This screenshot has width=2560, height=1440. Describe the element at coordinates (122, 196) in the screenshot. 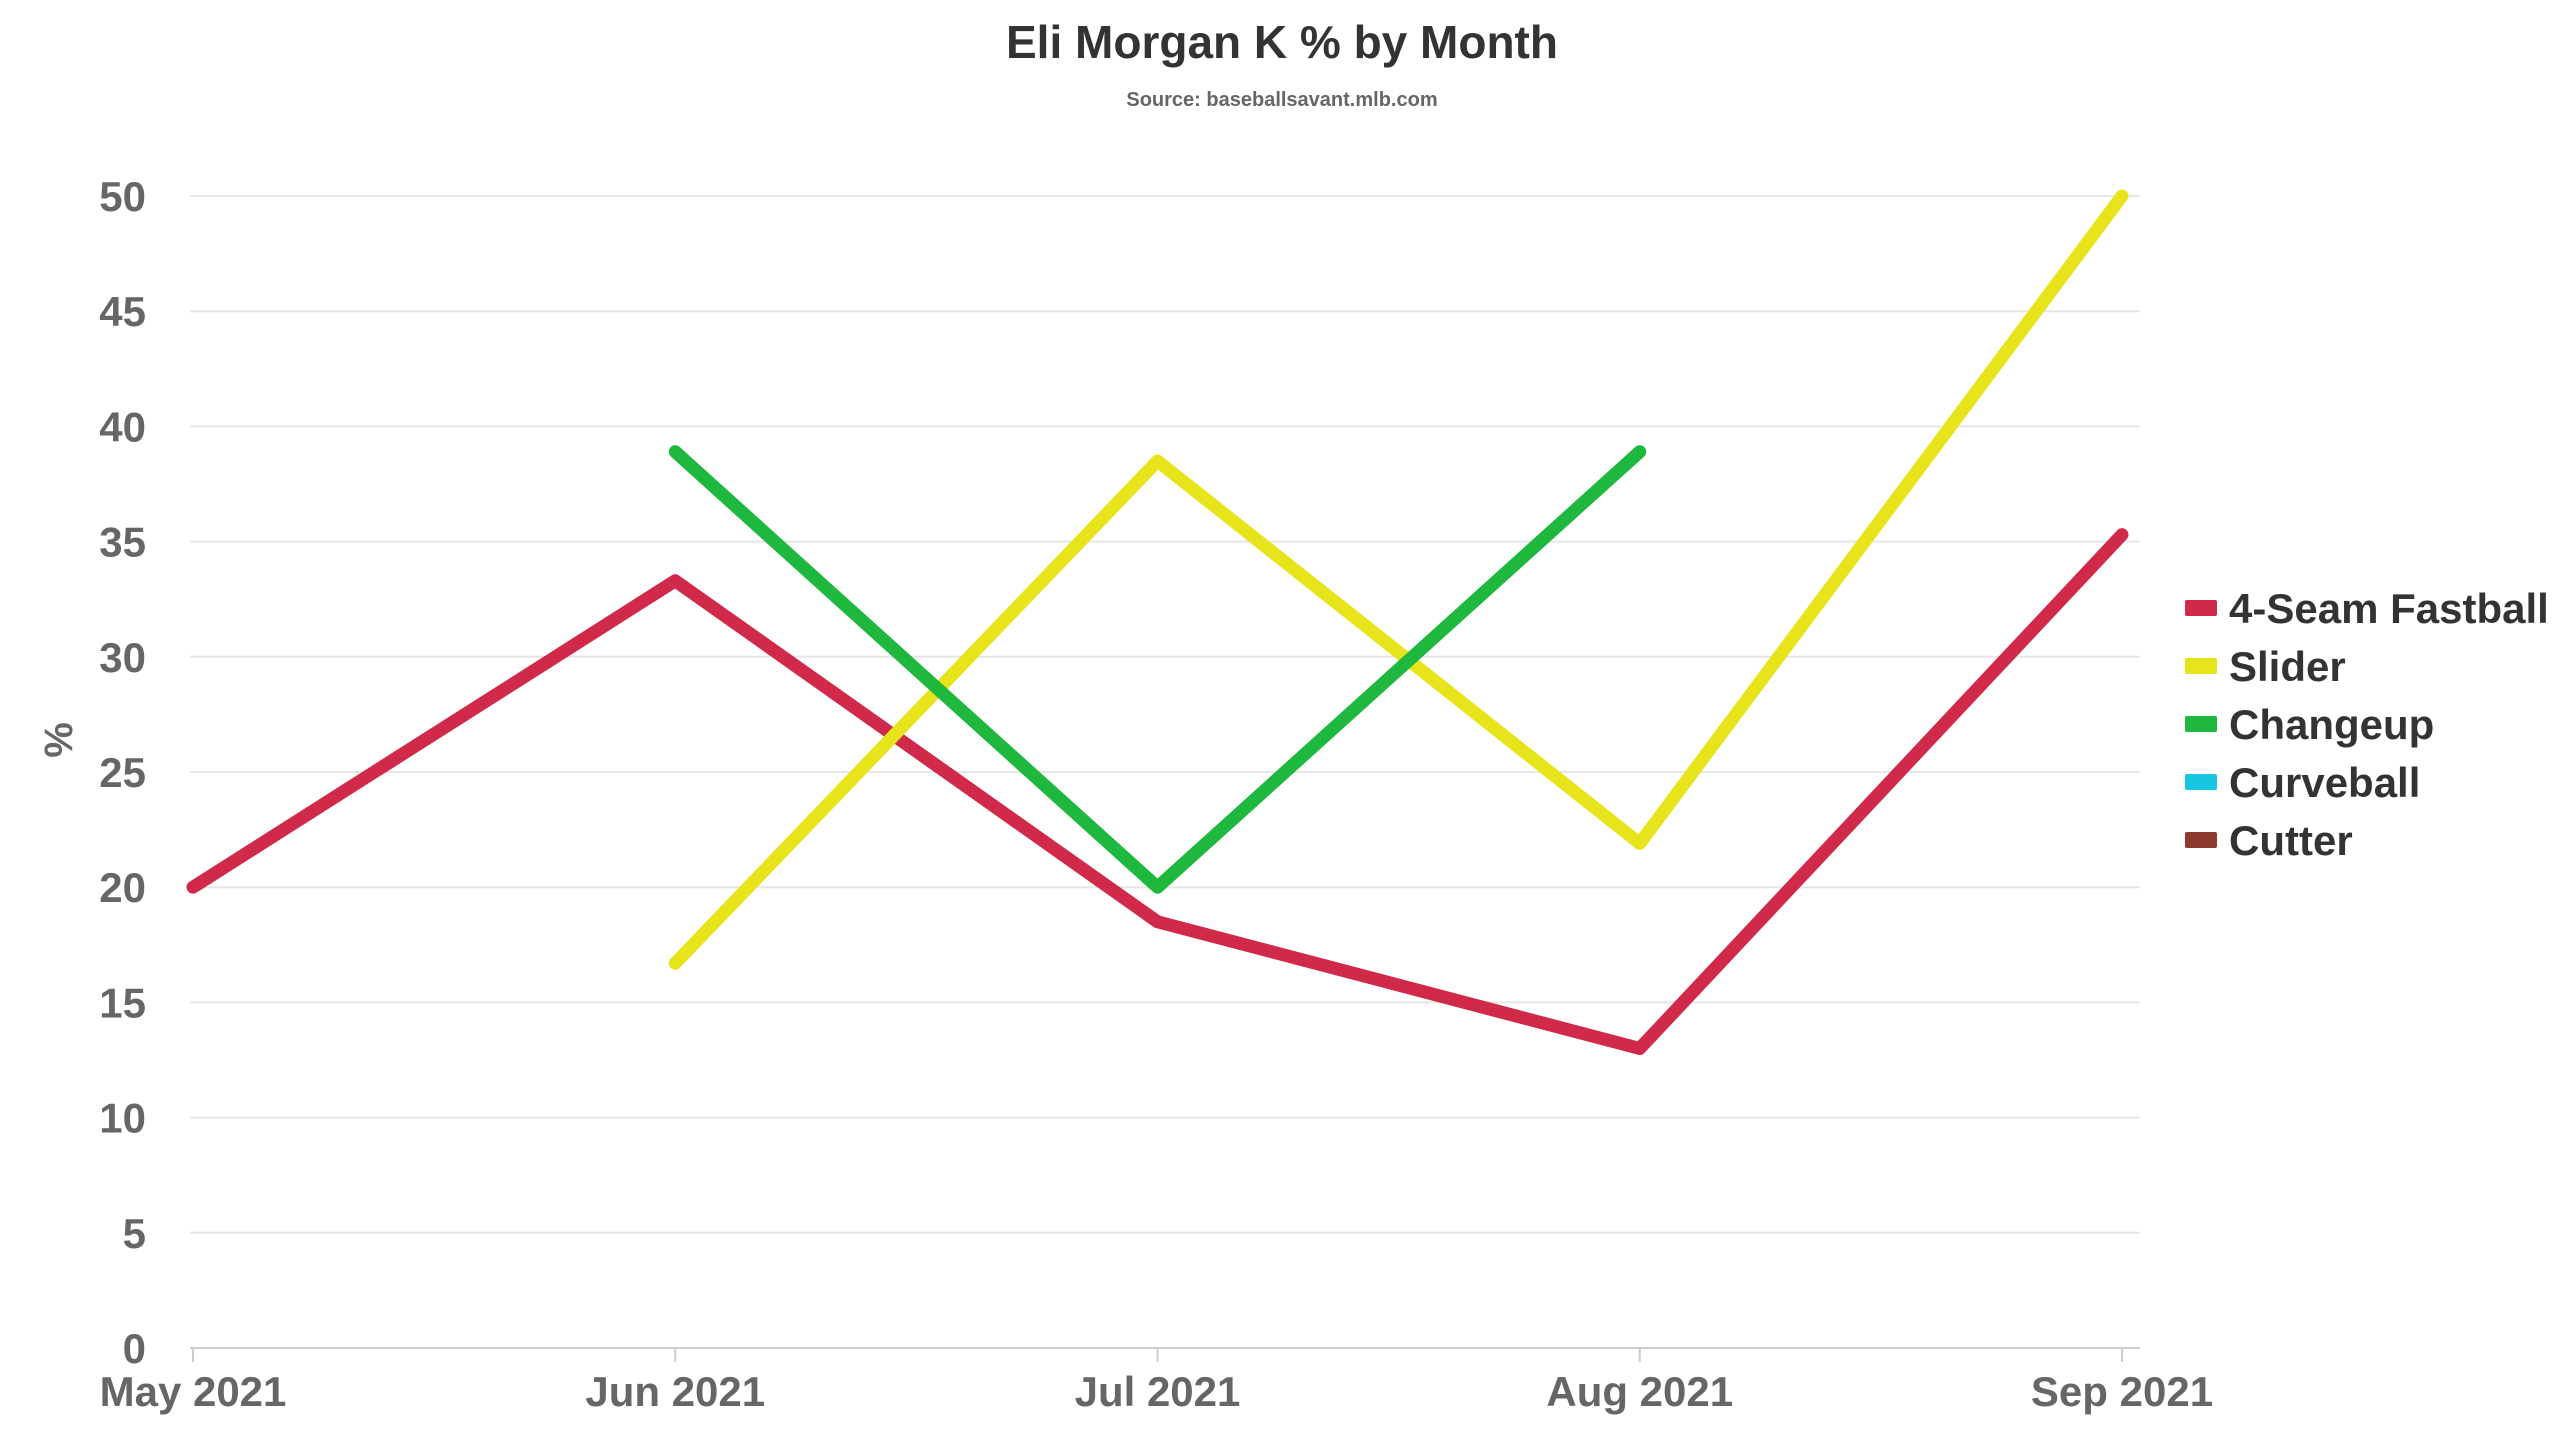

I see `y-tick-label: 50` at that location.